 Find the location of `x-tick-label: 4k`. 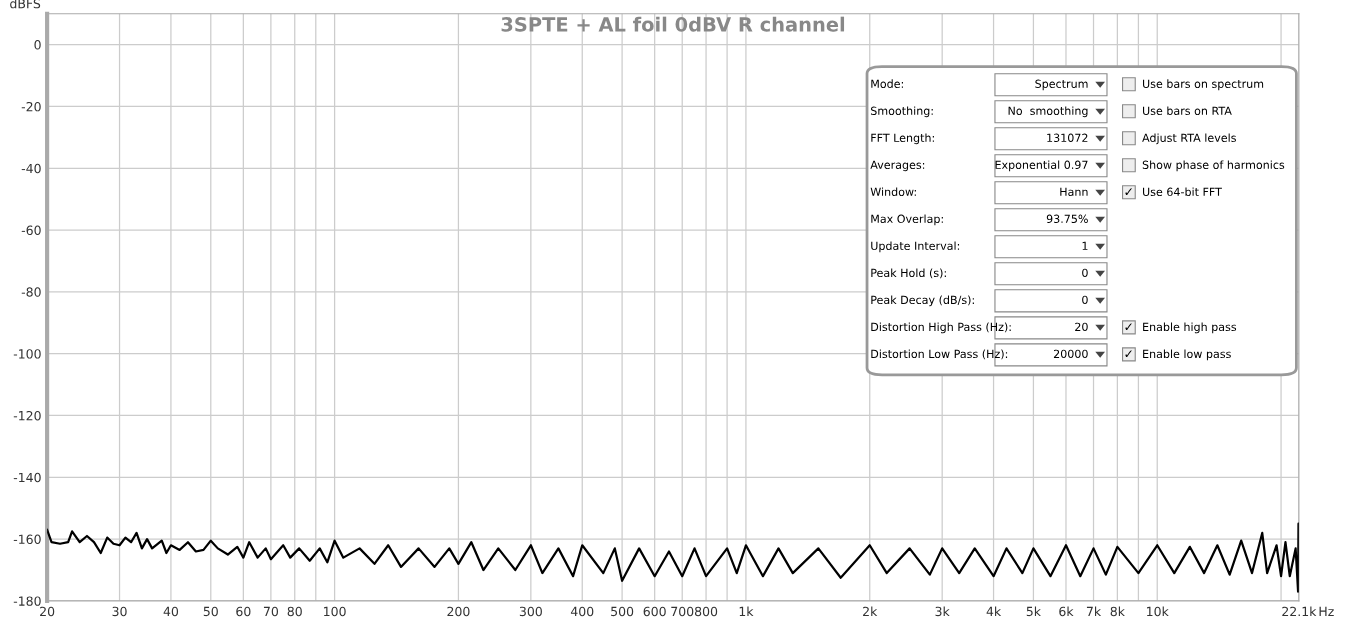

x-tick-label: 4k is located at coordinates (994, 611).